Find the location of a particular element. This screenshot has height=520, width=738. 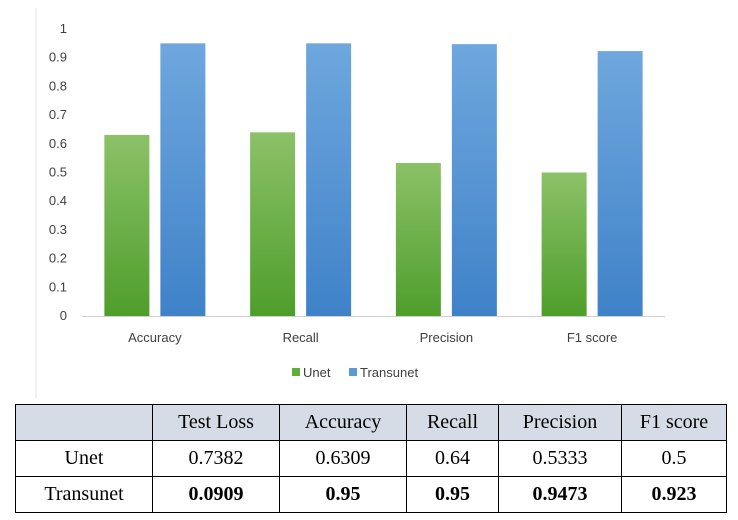

table-corner-cell is located at coordinates (84, 422).